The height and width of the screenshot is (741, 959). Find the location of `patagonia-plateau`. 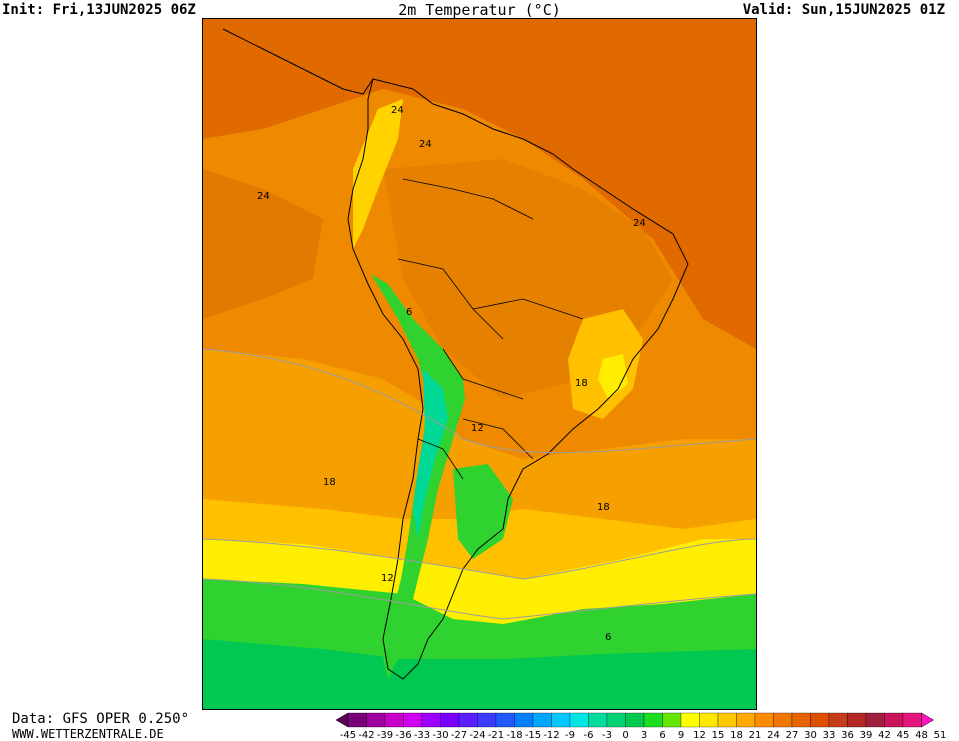

patagonia-plateau is located at coordinates (483, 511).